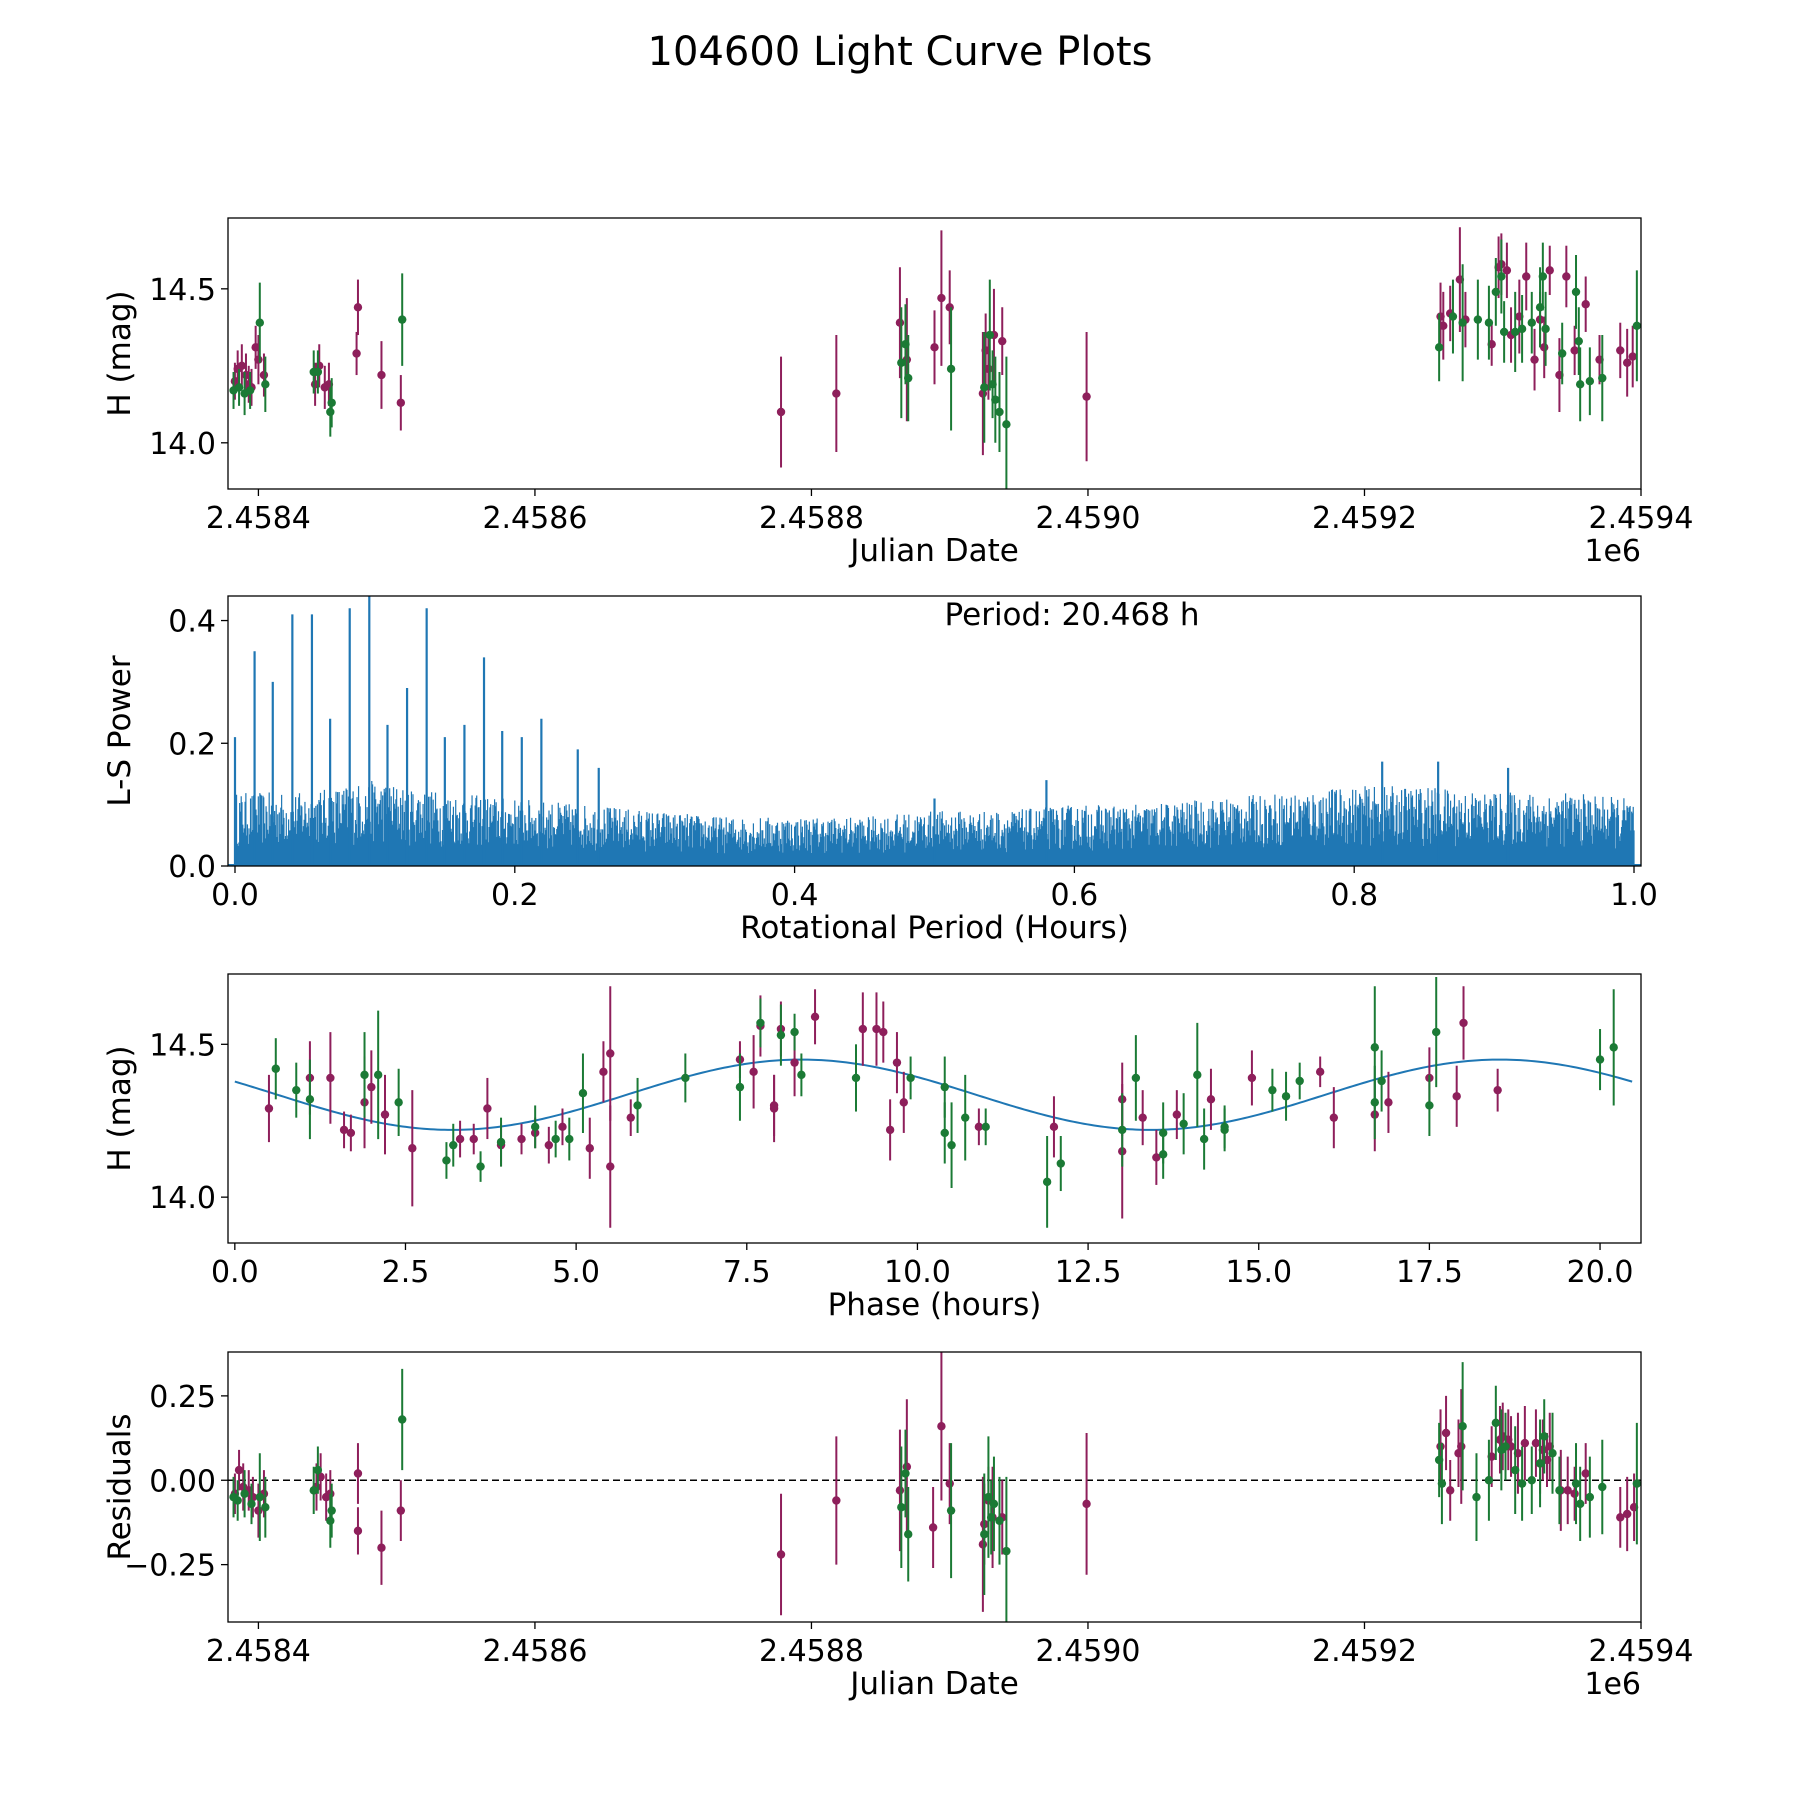  What do you see at coordinates (182, 290) in the screenshot?
I see `lightcurve-ytick-label-1: 14.5` at bounding box center [182, 290].